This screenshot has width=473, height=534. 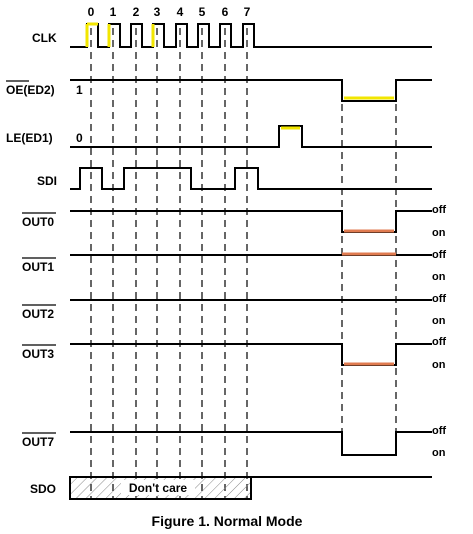 I want to click on clock-number: 7, so click(x=247, y=12).